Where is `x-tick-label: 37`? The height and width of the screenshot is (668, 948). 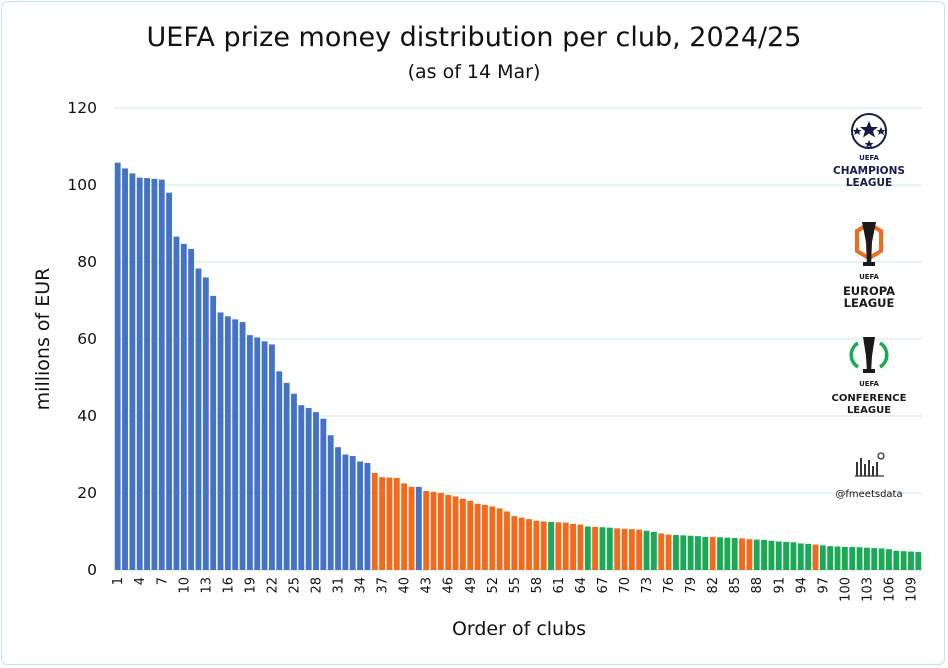 x-tick-label: 37 is located at coordinates (383, 585).